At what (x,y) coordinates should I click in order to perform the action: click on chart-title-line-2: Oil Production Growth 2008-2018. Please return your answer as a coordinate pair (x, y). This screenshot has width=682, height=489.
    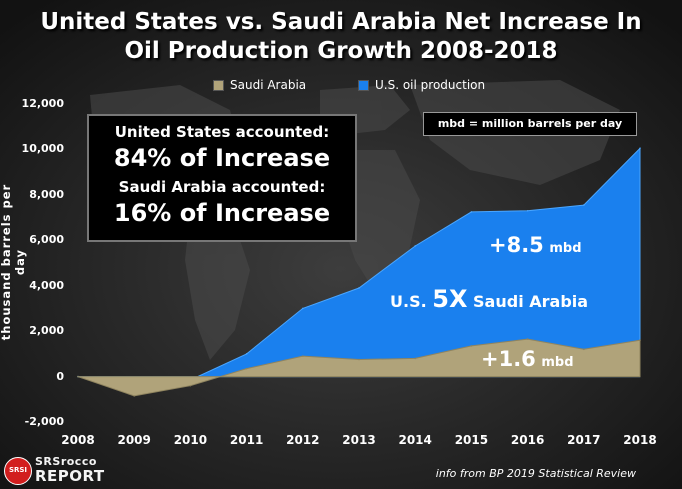
    Looking at the image, I should click on (341, 51).